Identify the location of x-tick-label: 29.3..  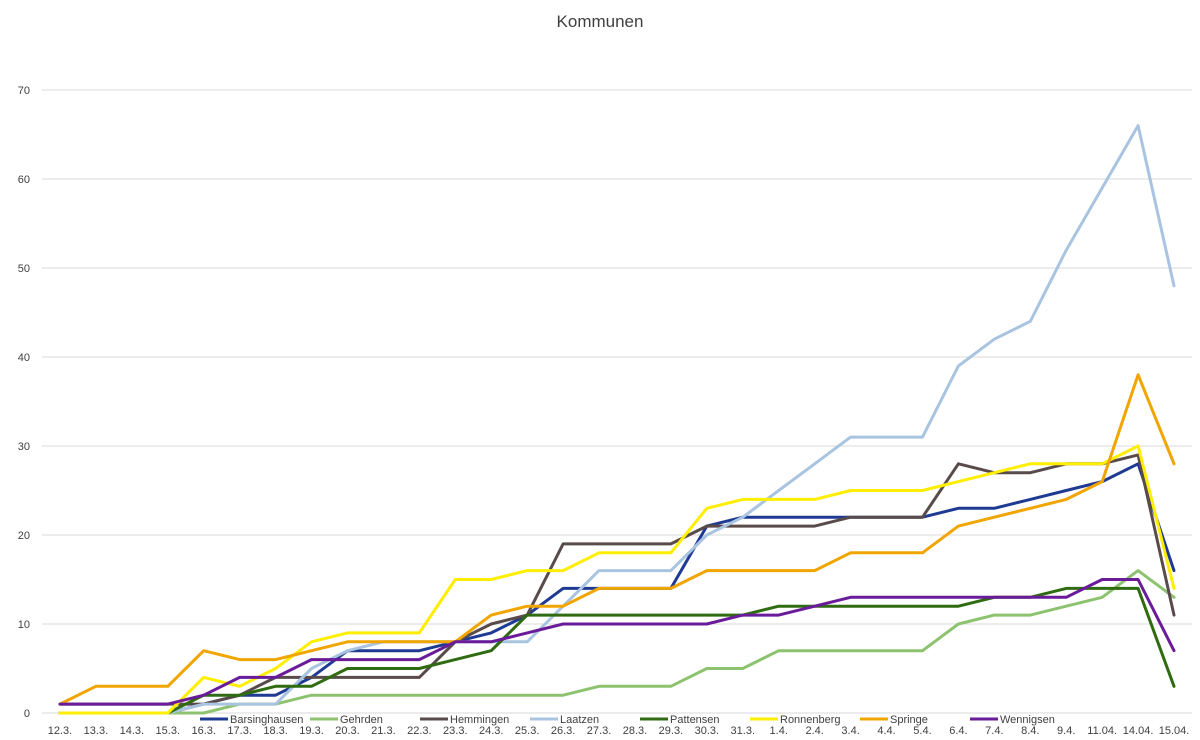
(671, 731).